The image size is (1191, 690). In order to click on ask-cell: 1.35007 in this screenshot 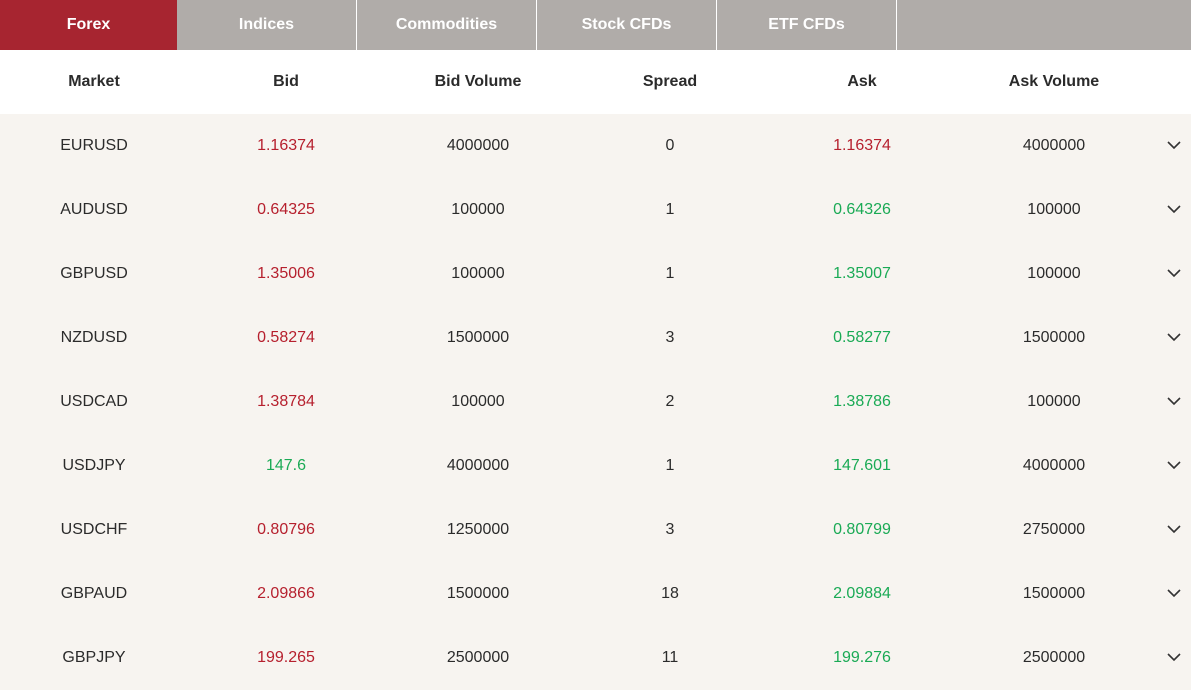, I will do `click(862, 273)`.